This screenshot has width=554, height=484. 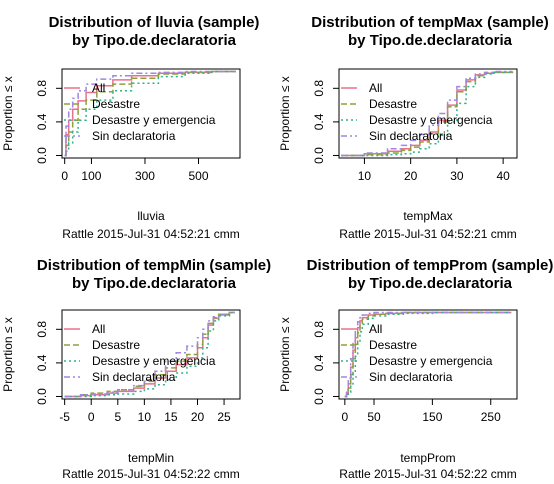 I want to click on x-tick-label: 300, so click(x=145, y=176).